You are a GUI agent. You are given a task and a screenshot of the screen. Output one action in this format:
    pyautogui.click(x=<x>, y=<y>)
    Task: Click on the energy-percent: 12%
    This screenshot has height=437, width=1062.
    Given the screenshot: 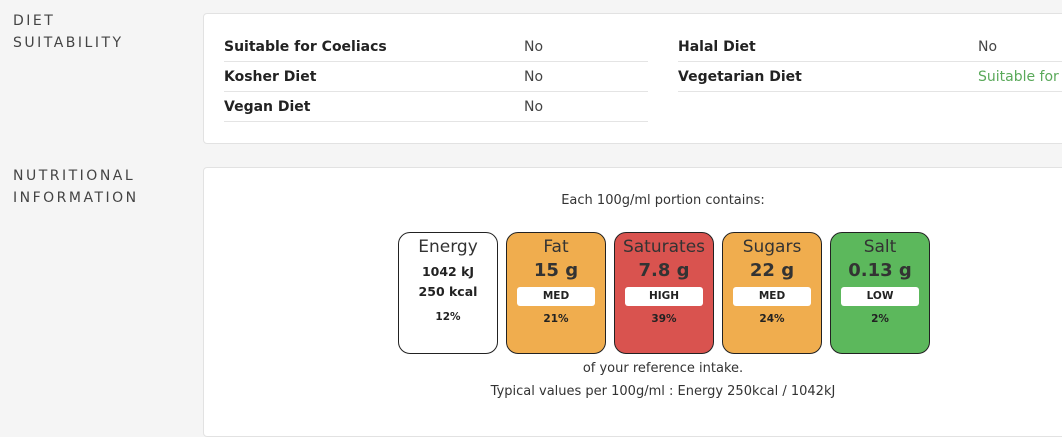 What is the action you would take?
    pyautogui.click(x=448, y=317)
    